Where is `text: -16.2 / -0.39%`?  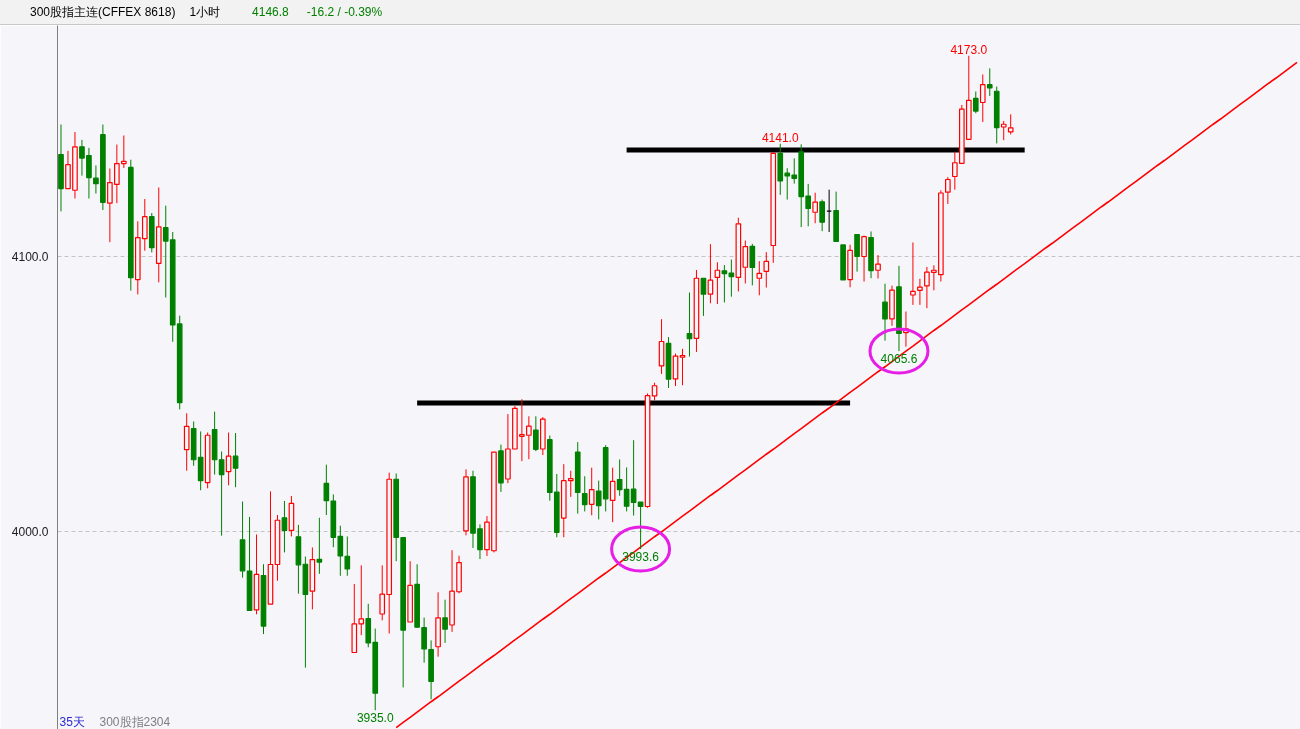
text: -16.2 / -0.39% is located at coordinates (344, 12).